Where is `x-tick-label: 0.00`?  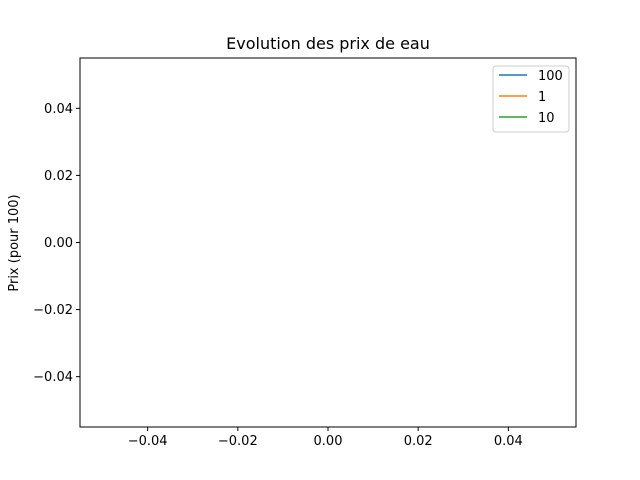 x-tick-label: 0.00 is located at coordinates (328, 441).